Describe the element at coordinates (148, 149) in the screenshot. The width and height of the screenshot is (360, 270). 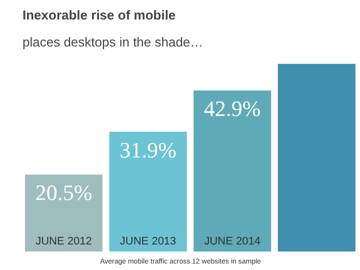
I see `data-label: 31.9%` at that location.